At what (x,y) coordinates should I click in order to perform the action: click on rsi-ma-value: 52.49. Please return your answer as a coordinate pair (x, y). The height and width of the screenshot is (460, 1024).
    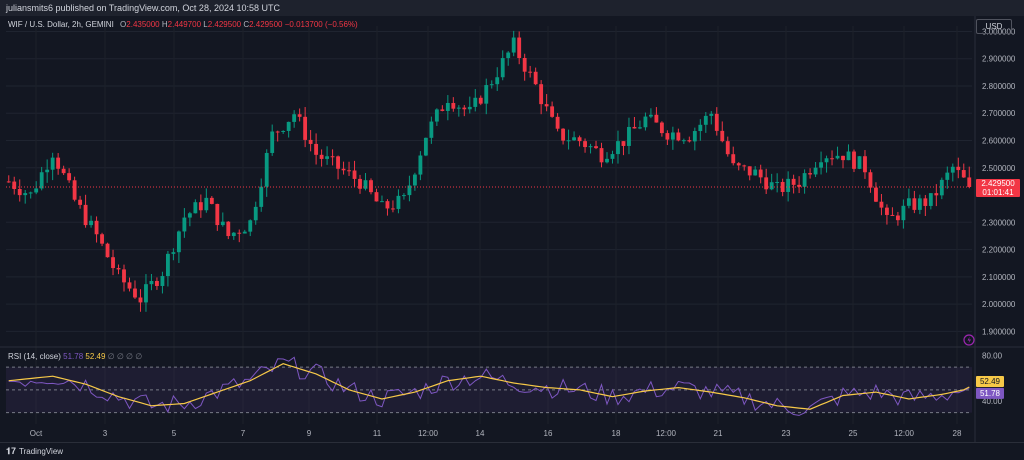
    Looking at the image, I should click on (95, 356).